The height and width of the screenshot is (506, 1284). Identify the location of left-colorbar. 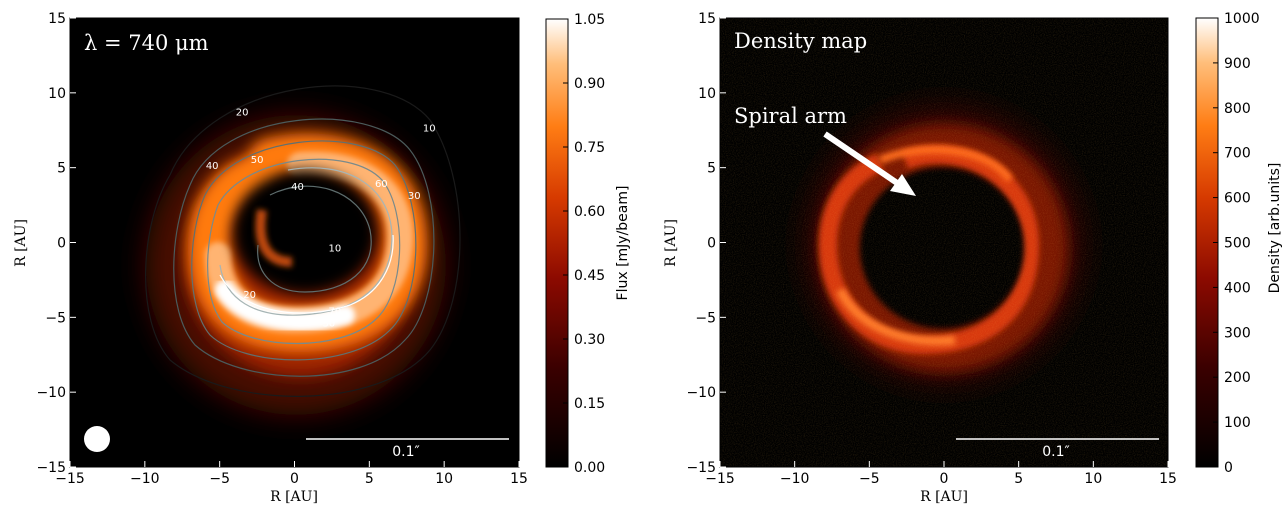
(557, 243).